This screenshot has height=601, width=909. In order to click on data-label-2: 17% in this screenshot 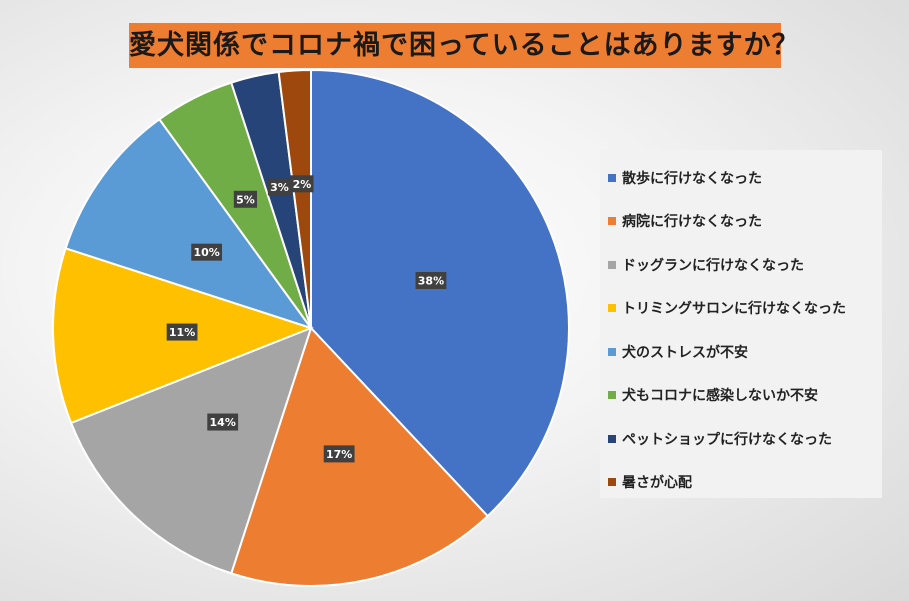, I will do `click(339, 454)`.